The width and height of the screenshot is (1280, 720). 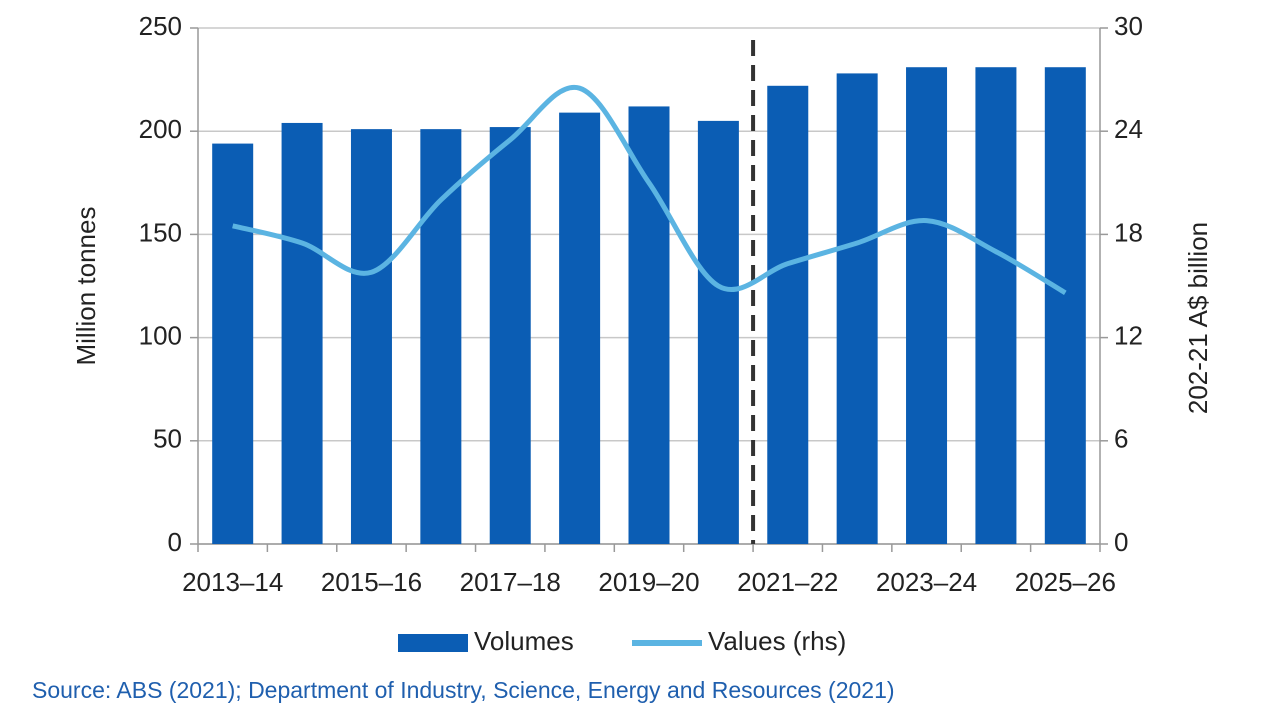 What do you see at coordinates (926, 582) in the screenshot?
I see `x-tick-label: 2023–24` at bounding box center [926, 582].